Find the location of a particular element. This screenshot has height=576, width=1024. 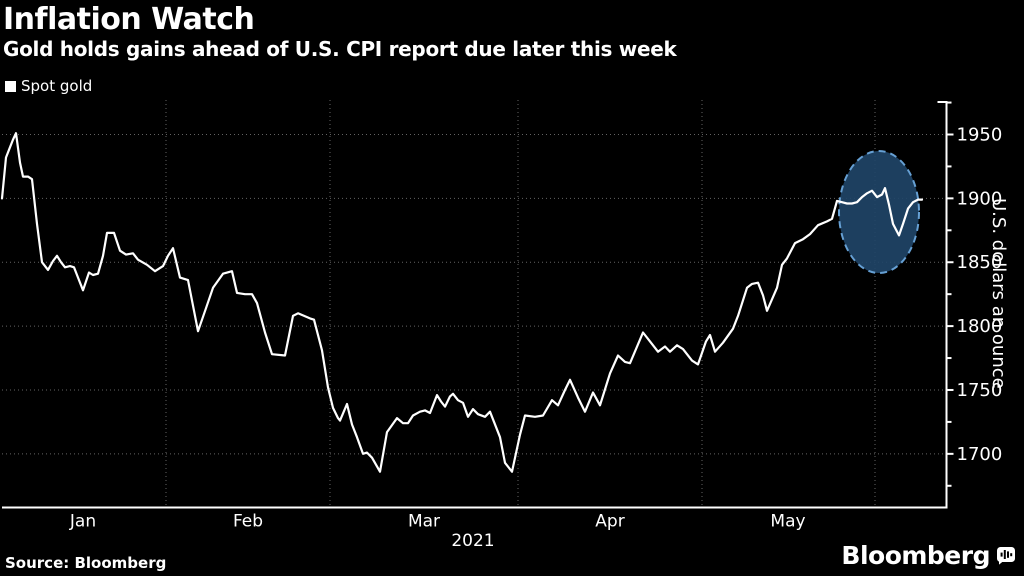

bloomberg-logo: Bloomberg is located at coordinates (928, 555).